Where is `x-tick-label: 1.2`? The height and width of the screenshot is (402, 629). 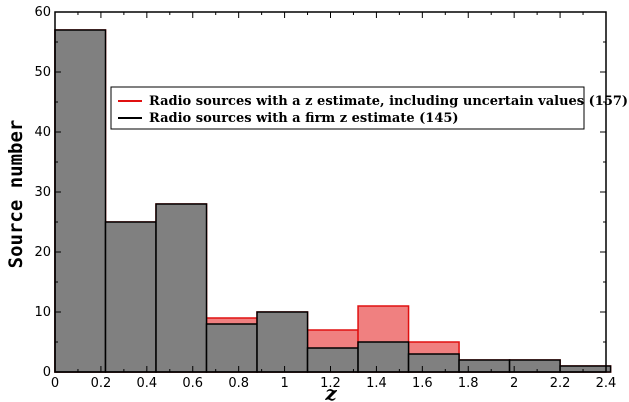
x-tick-label: 1.2 is located at coordinates (330, 383).